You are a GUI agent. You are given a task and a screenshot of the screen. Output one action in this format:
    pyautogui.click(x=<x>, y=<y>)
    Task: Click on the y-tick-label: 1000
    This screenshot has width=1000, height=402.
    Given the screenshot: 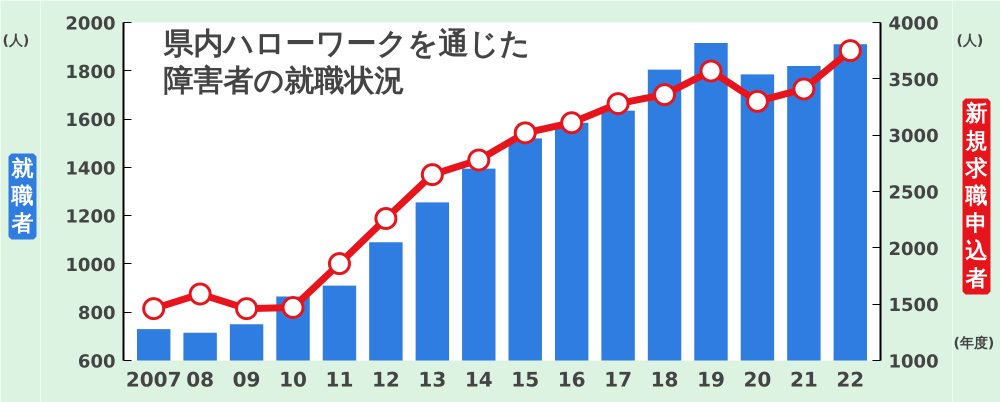 What is the action you would take?
    pyautogui.click(x=90, y=265)
    